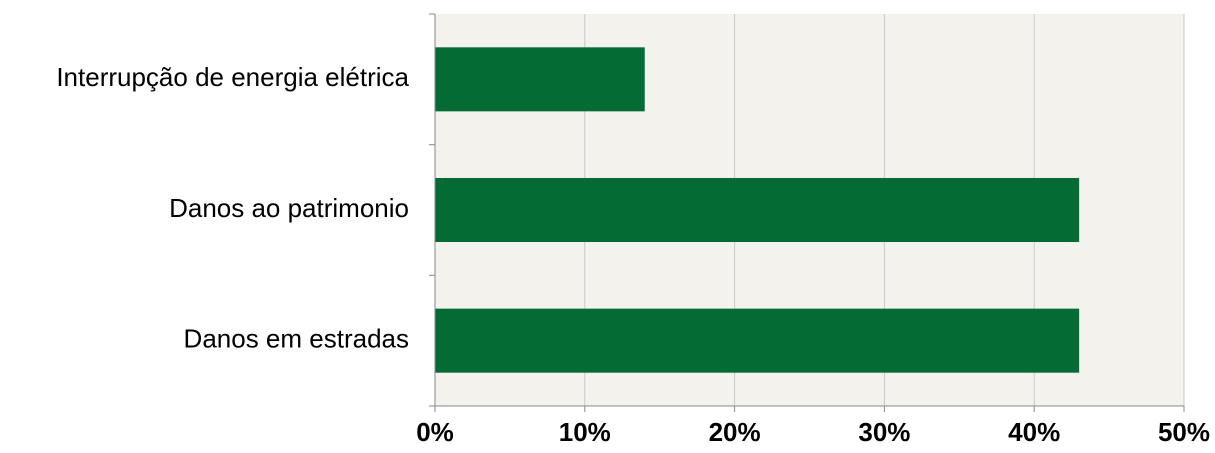 This screenshot has width=1215, height=453. Describe the element at coordinates (289, 208) in the screenshot. I see `category-label: Danos ao patrimonio` at that location.